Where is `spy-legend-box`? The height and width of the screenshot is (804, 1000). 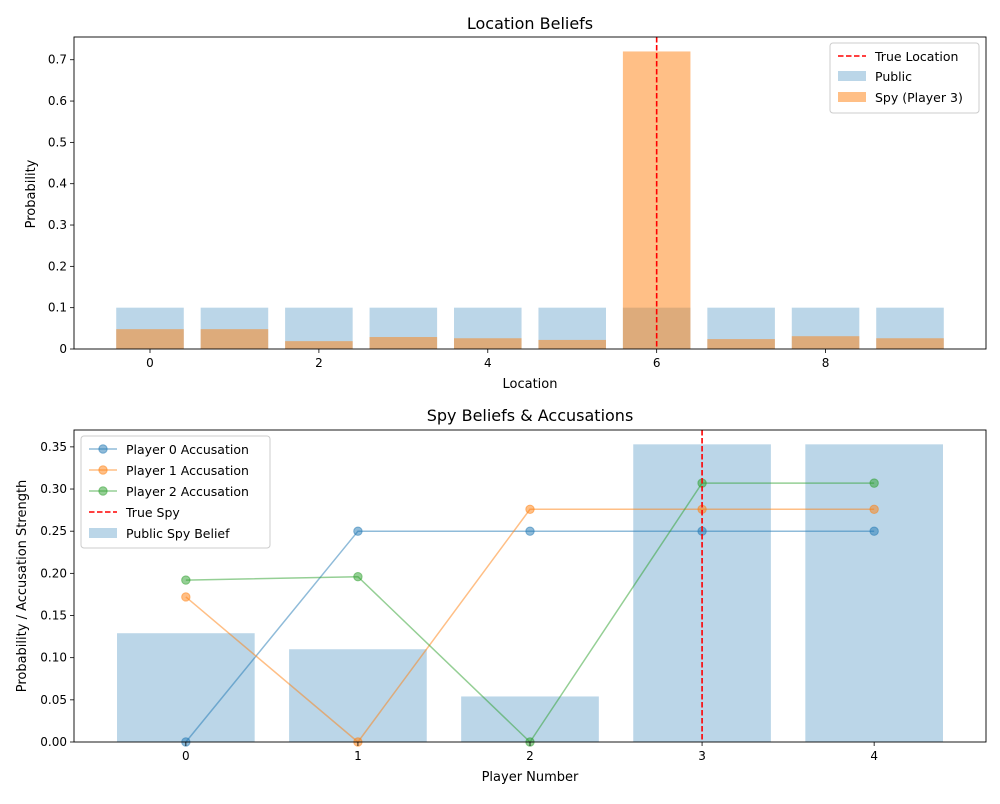 spy-legend-box is located at coordinates (175, 492).